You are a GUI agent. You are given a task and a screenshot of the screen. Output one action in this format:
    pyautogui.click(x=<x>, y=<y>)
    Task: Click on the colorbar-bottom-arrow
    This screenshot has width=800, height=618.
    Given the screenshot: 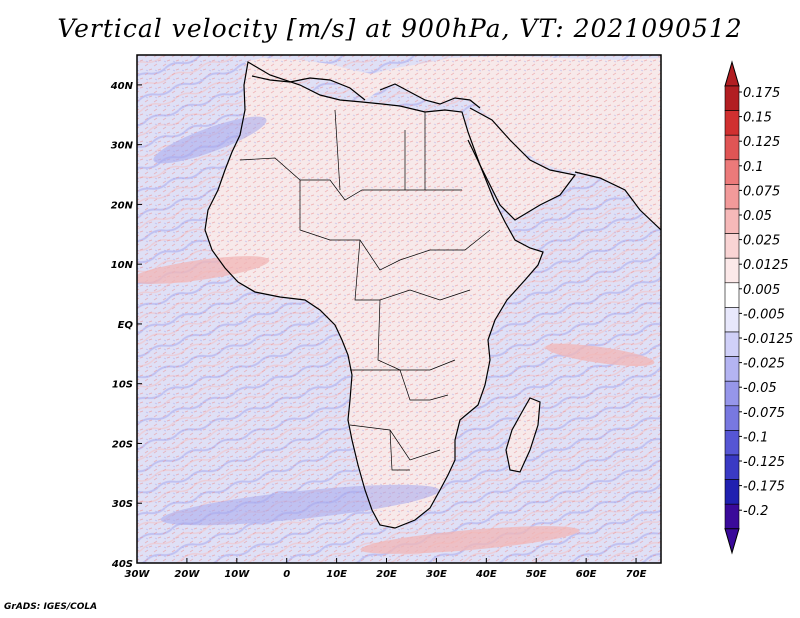 What is the action you would take?
    pyautogui.click(x=732, y=541)
    